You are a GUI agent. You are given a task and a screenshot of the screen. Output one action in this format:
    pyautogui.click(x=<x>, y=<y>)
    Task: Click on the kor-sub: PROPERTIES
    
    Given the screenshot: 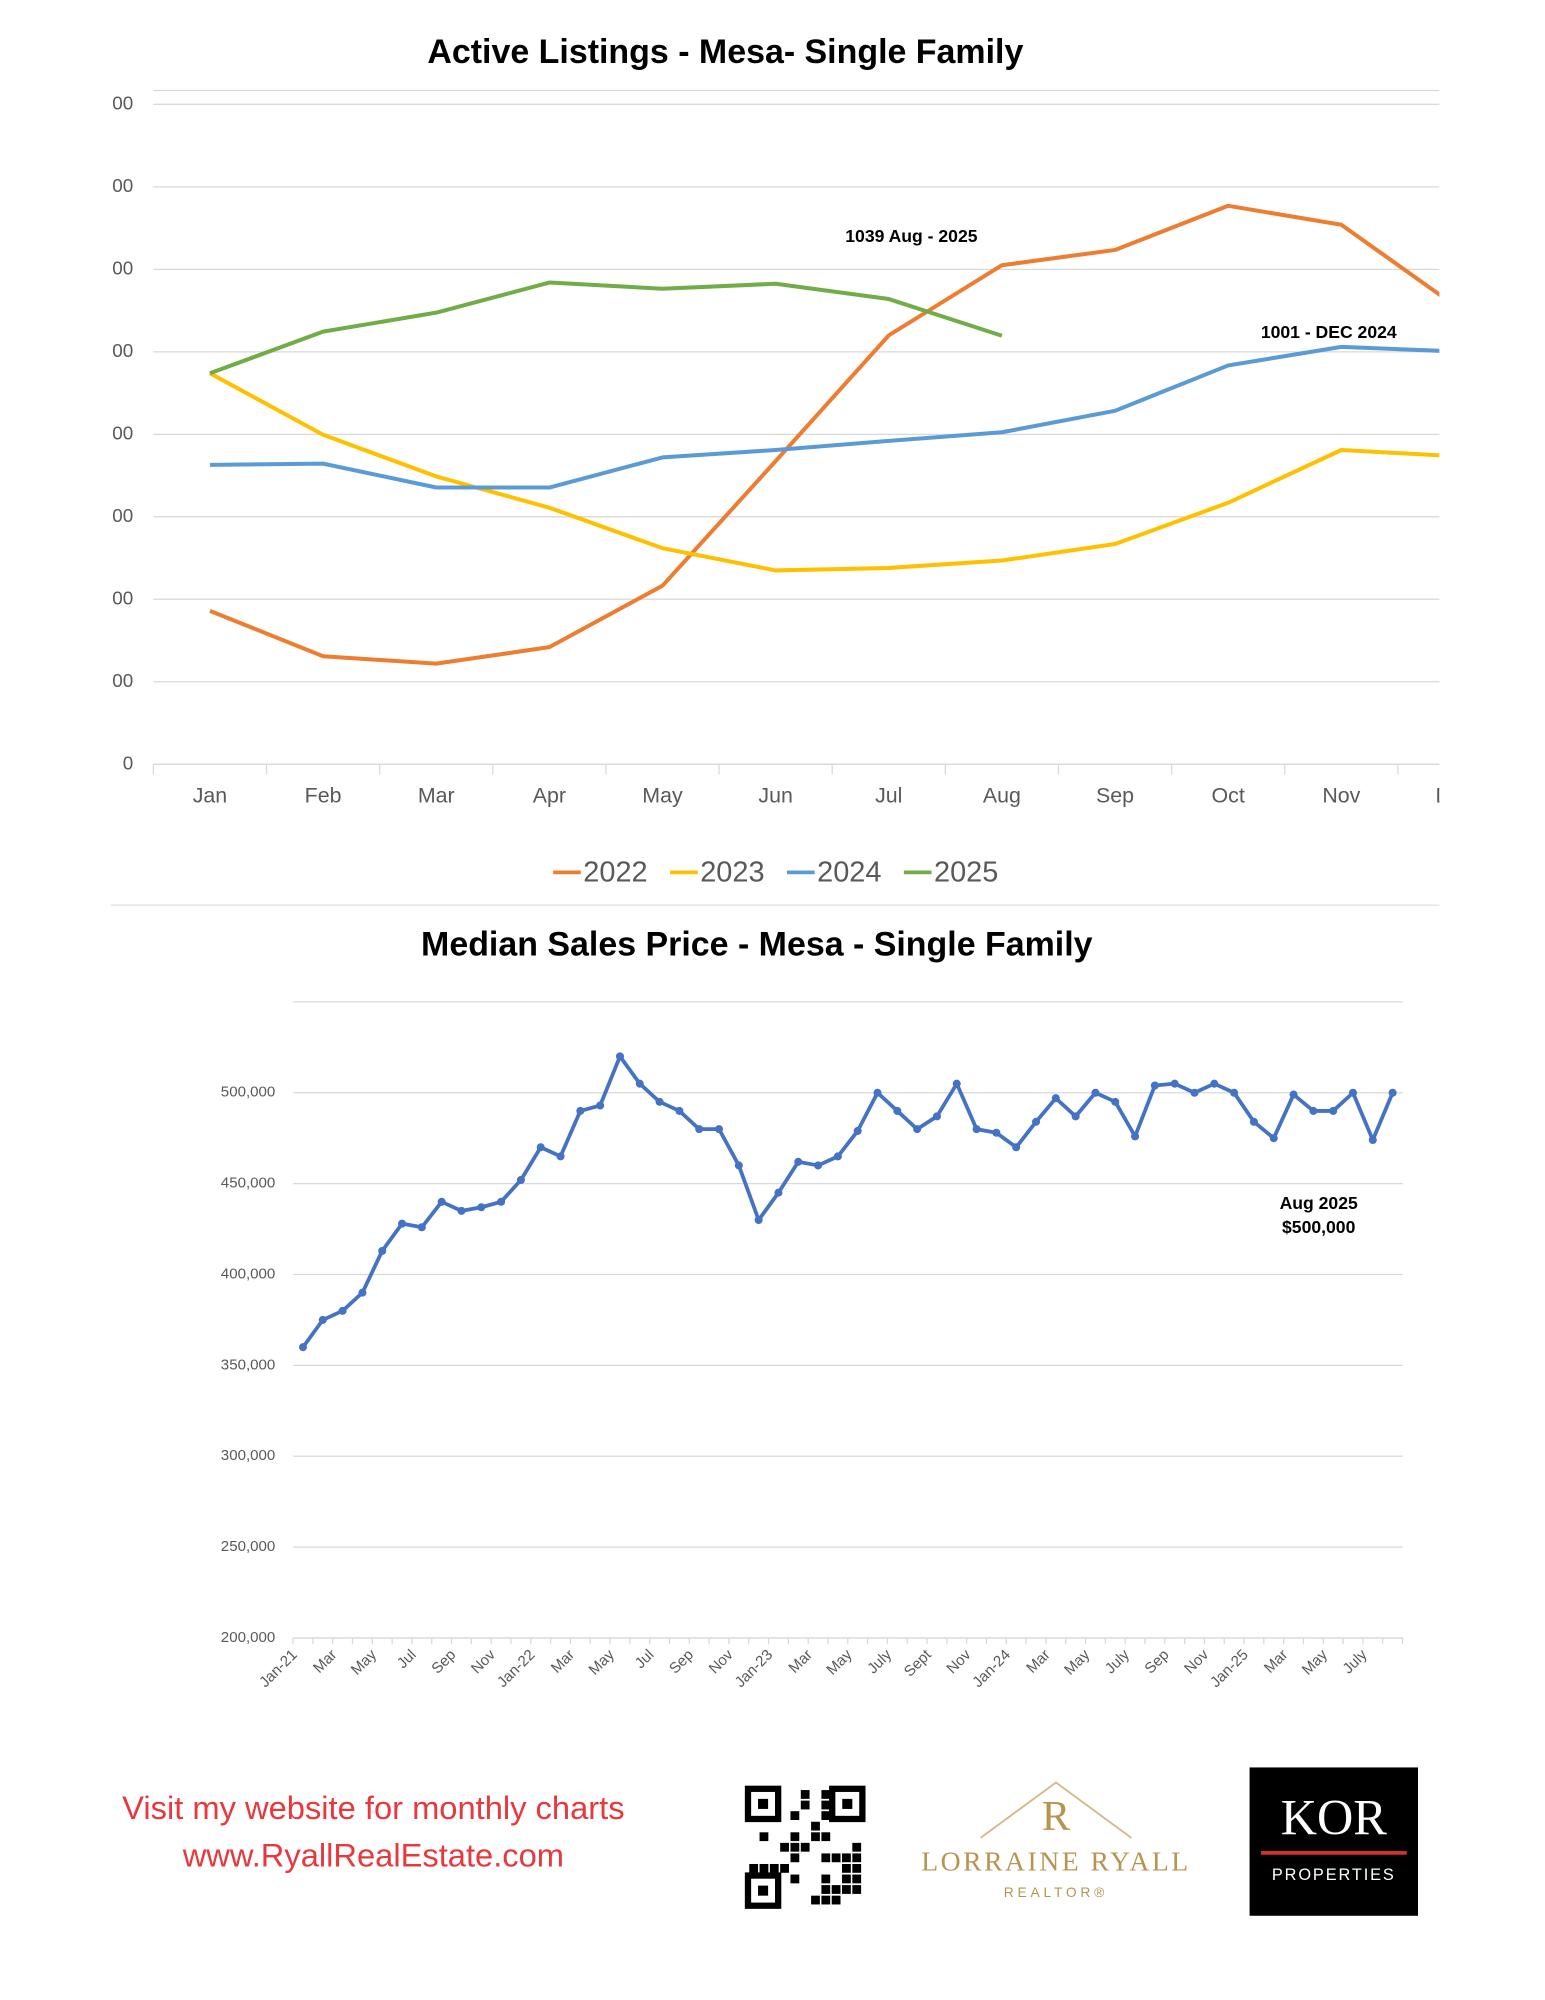 What is the action you would take?
    pyautogui.click(x=1334, y=1875)
    